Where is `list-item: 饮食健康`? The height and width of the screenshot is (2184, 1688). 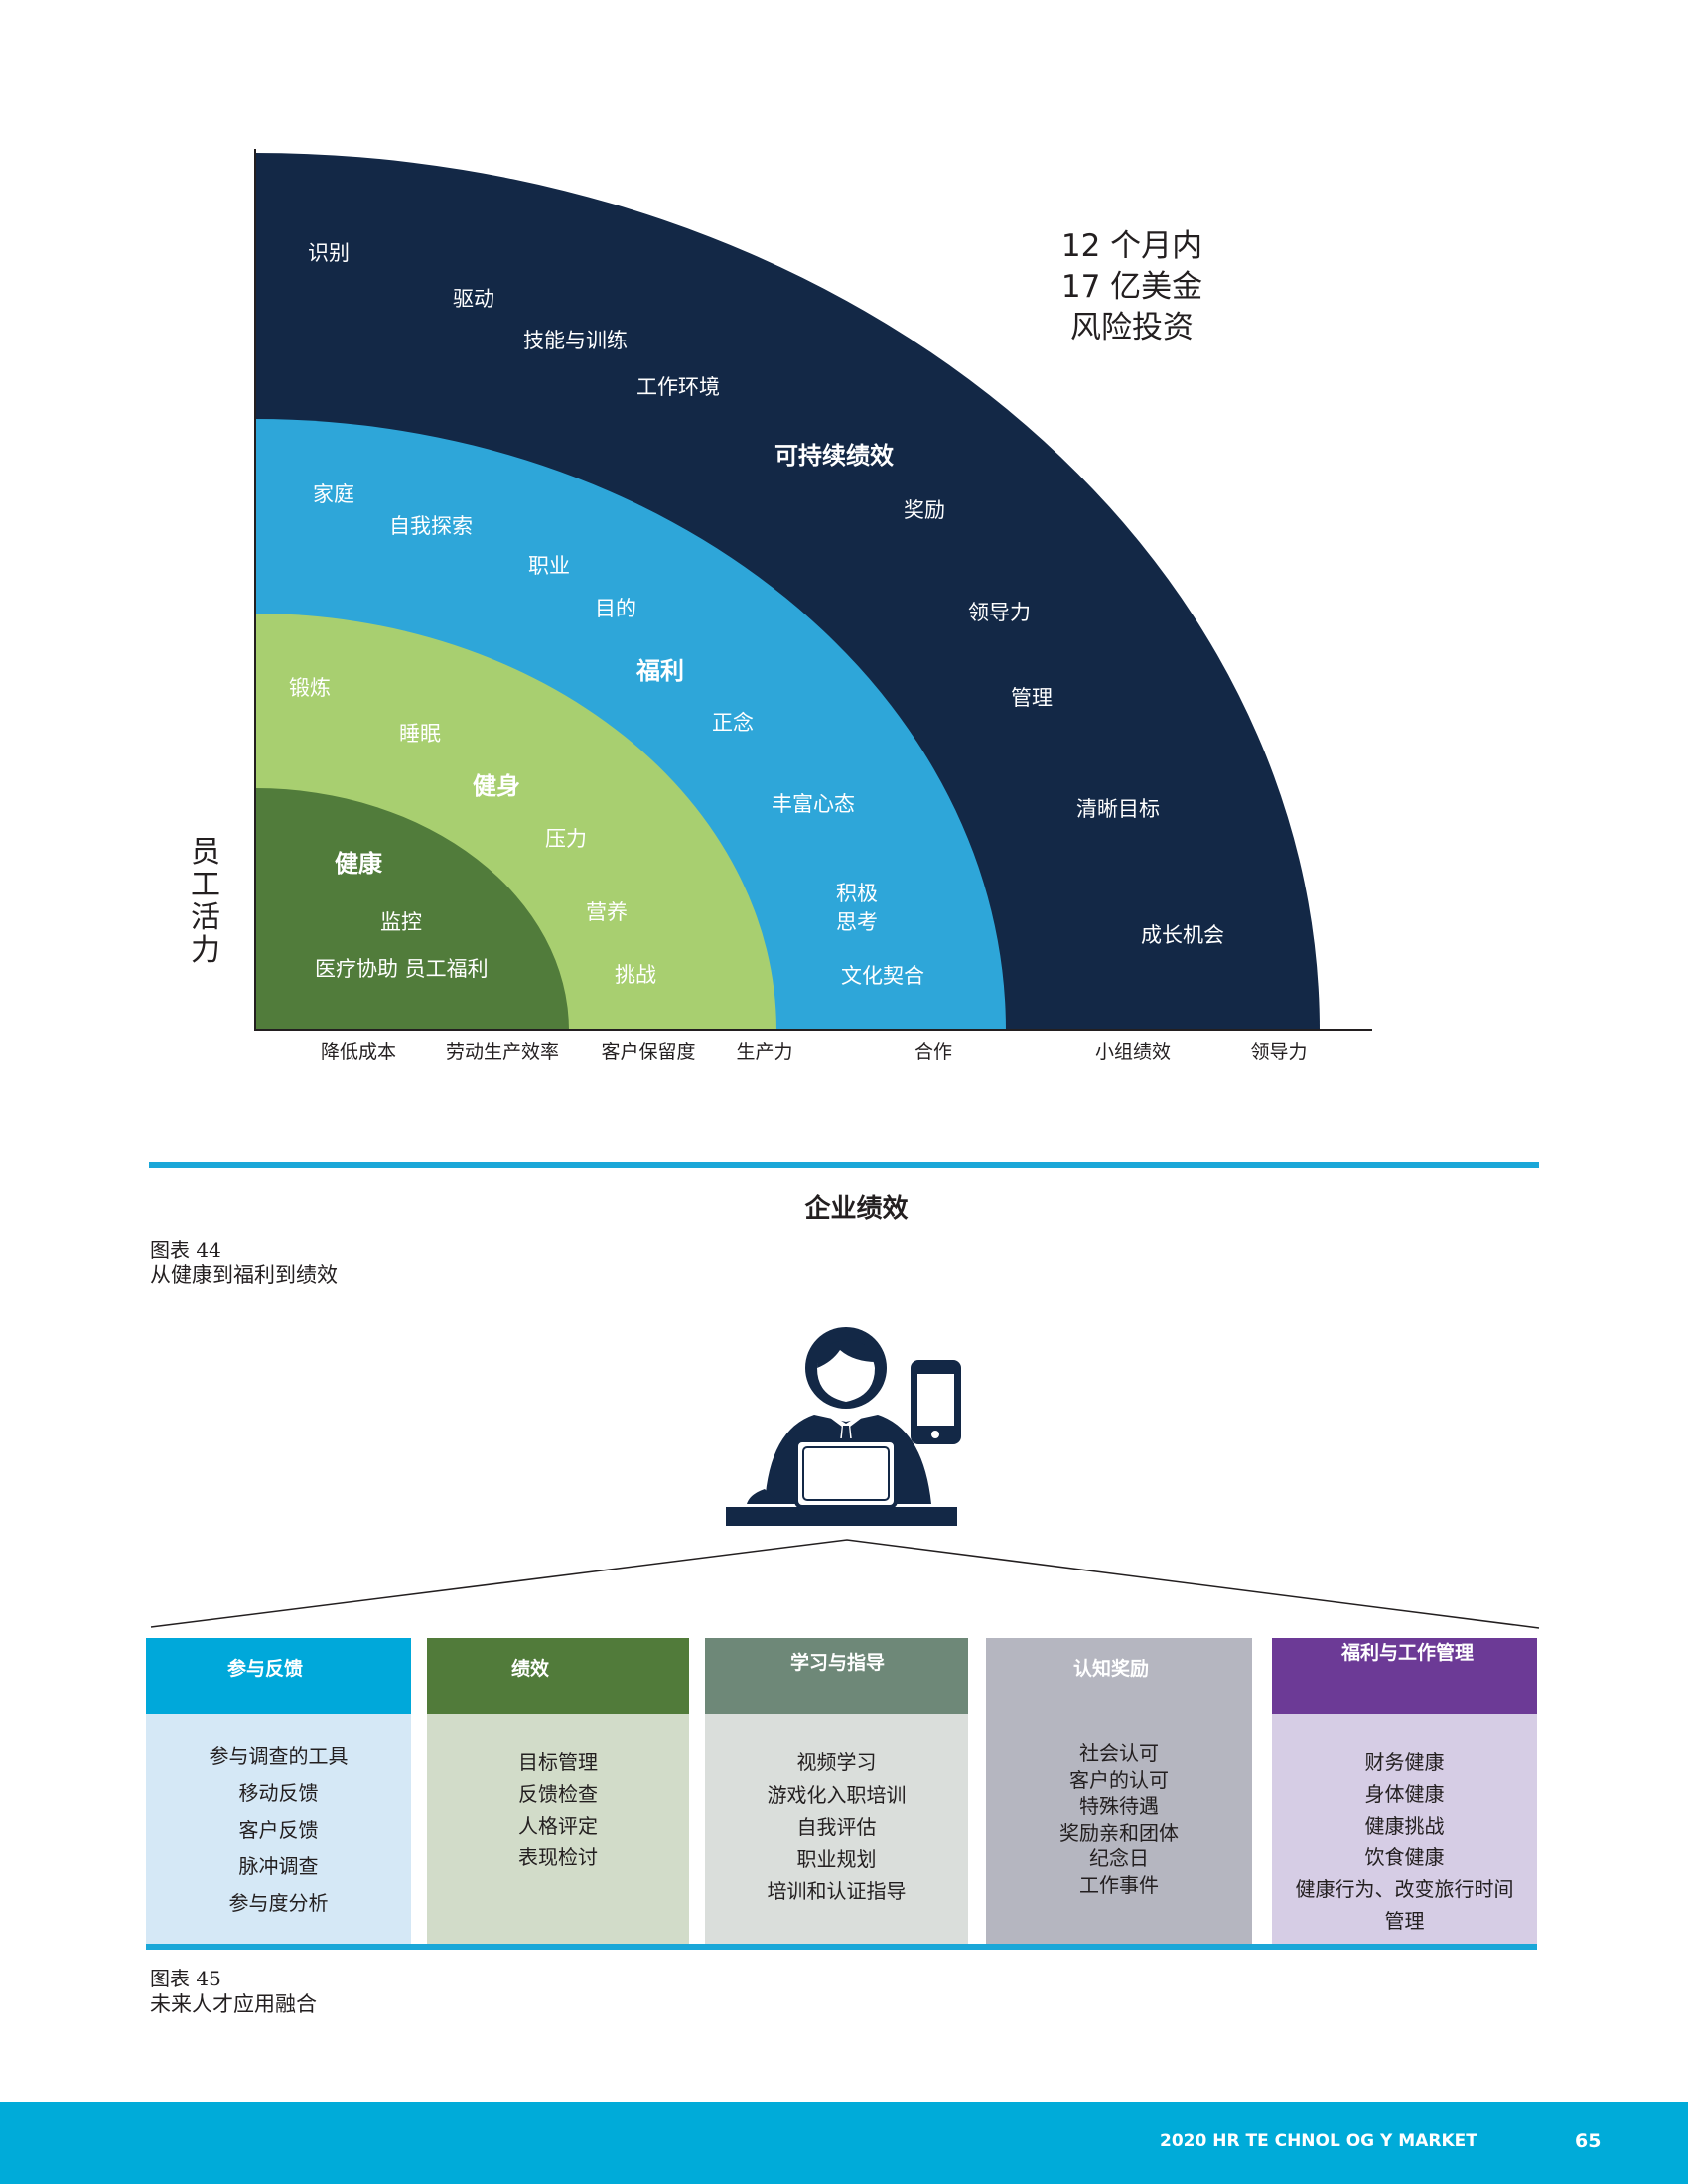 list-item: 饮食健康 is located at coordinates (1404, 1857).